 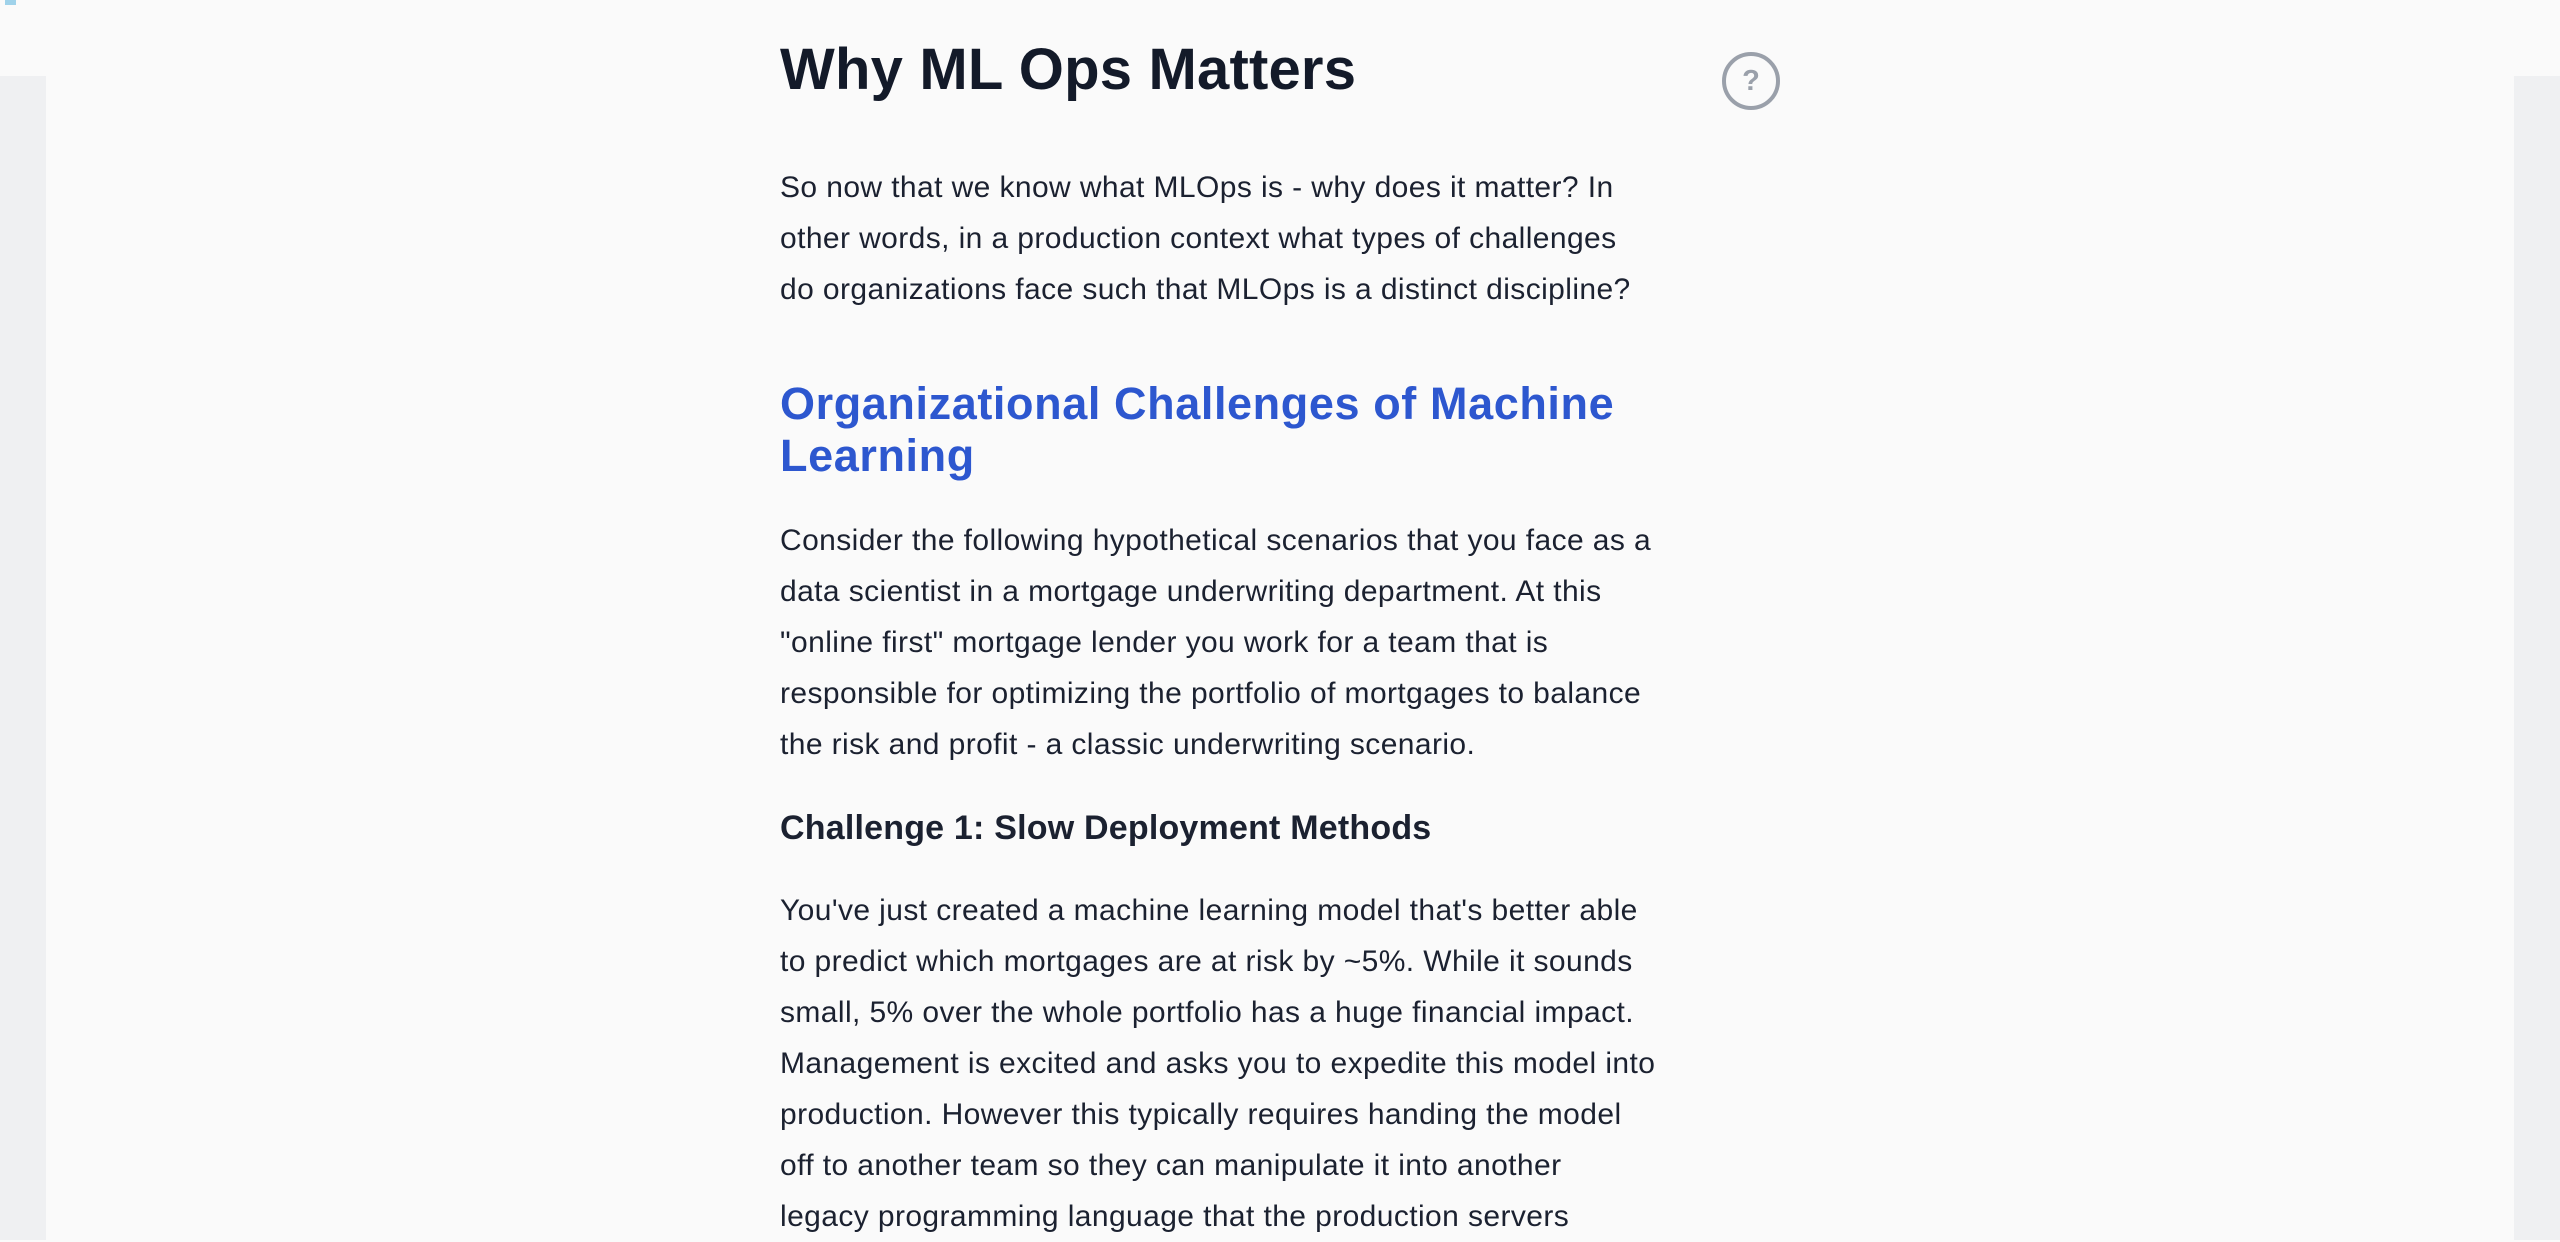 I want to click on page-title: Why ML Ops Matters, so click(x=1068, y=69).